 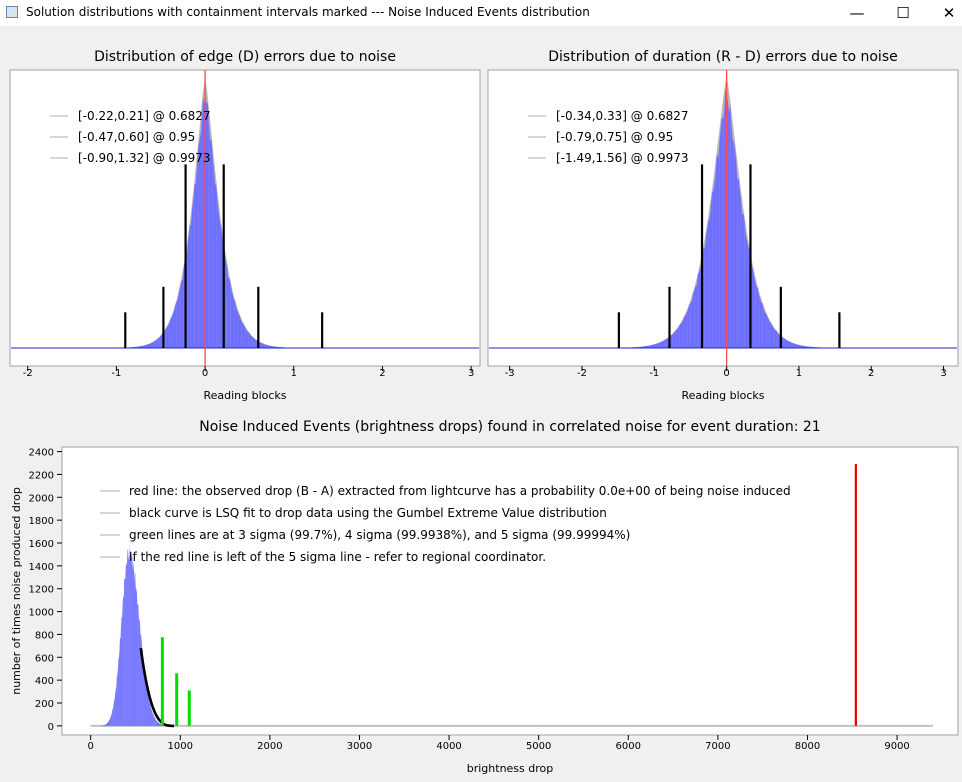 What do you see at coordinates (949, 13) in the screenshot?
I see `close-button: ✕` at bounding box center [949, 13].